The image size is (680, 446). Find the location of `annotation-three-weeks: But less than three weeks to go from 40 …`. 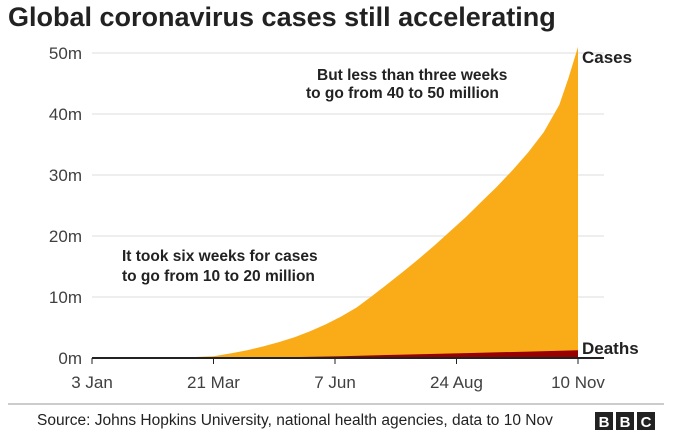

annotation-three-weeks: But less than three weeks to go from 40 … is located at coordinates (406, 84).